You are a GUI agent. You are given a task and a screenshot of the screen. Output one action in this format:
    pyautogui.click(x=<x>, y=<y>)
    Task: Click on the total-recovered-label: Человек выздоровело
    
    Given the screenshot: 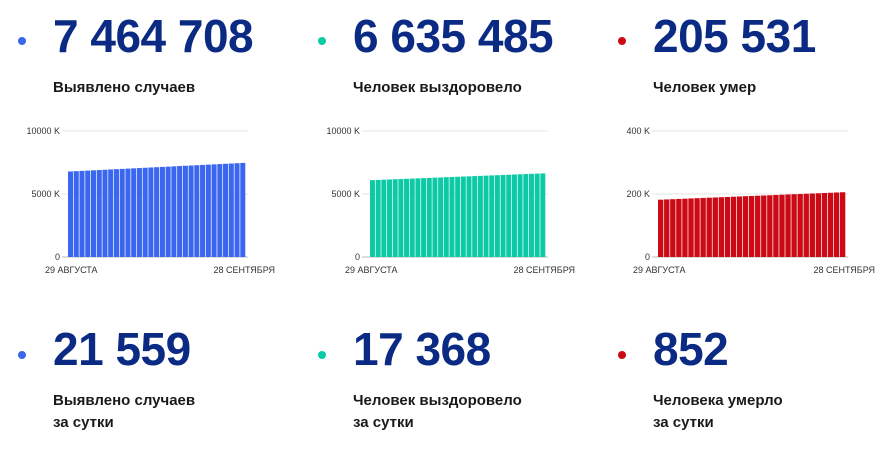 What is the action you would take?
    pyautogui.click(x=437, y=87)
    